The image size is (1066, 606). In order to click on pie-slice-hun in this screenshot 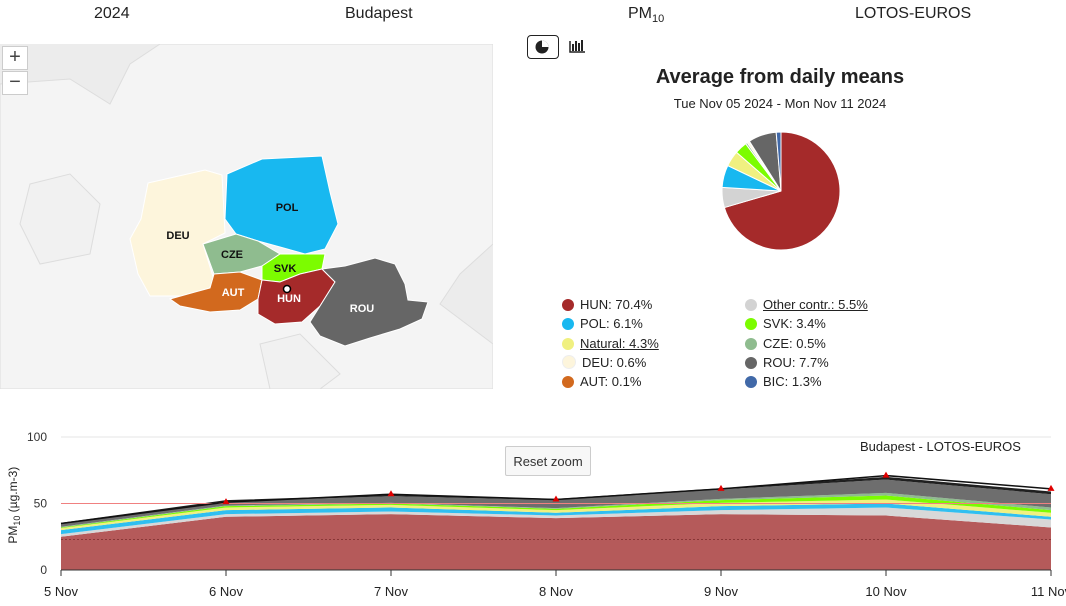, I will do `click(782, 191)`.